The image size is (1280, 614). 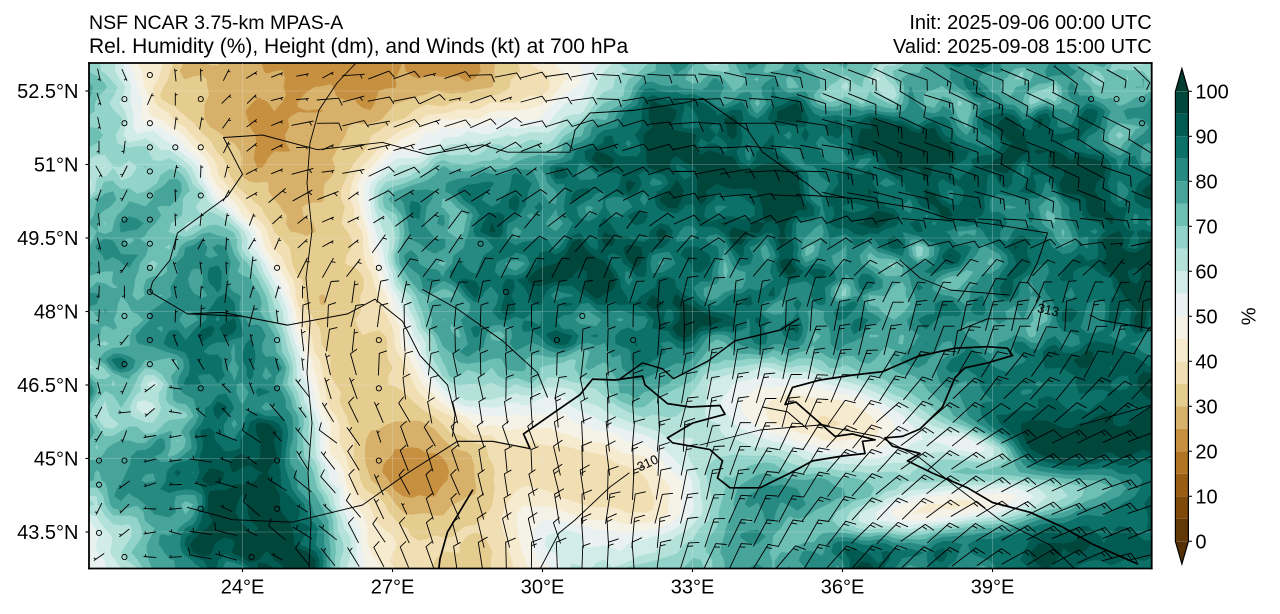 What do you see at coordinates (47, 239) in the screenshot?
I see `svg-text: 49.5°N` at bounding box center [47, 239].